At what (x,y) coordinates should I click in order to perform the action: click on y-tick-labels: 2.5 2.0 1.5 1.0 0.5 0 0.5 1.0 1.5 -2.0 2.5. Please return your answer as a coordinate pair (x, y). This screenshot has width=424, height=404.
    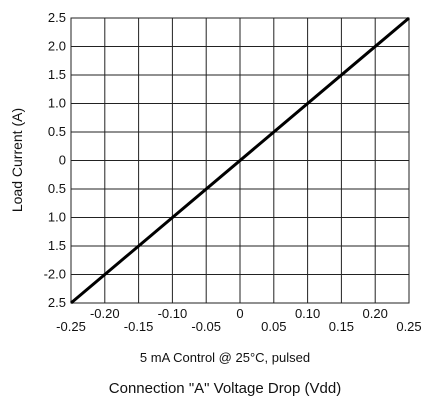
    Looking at the image, I should click on (55, 160).